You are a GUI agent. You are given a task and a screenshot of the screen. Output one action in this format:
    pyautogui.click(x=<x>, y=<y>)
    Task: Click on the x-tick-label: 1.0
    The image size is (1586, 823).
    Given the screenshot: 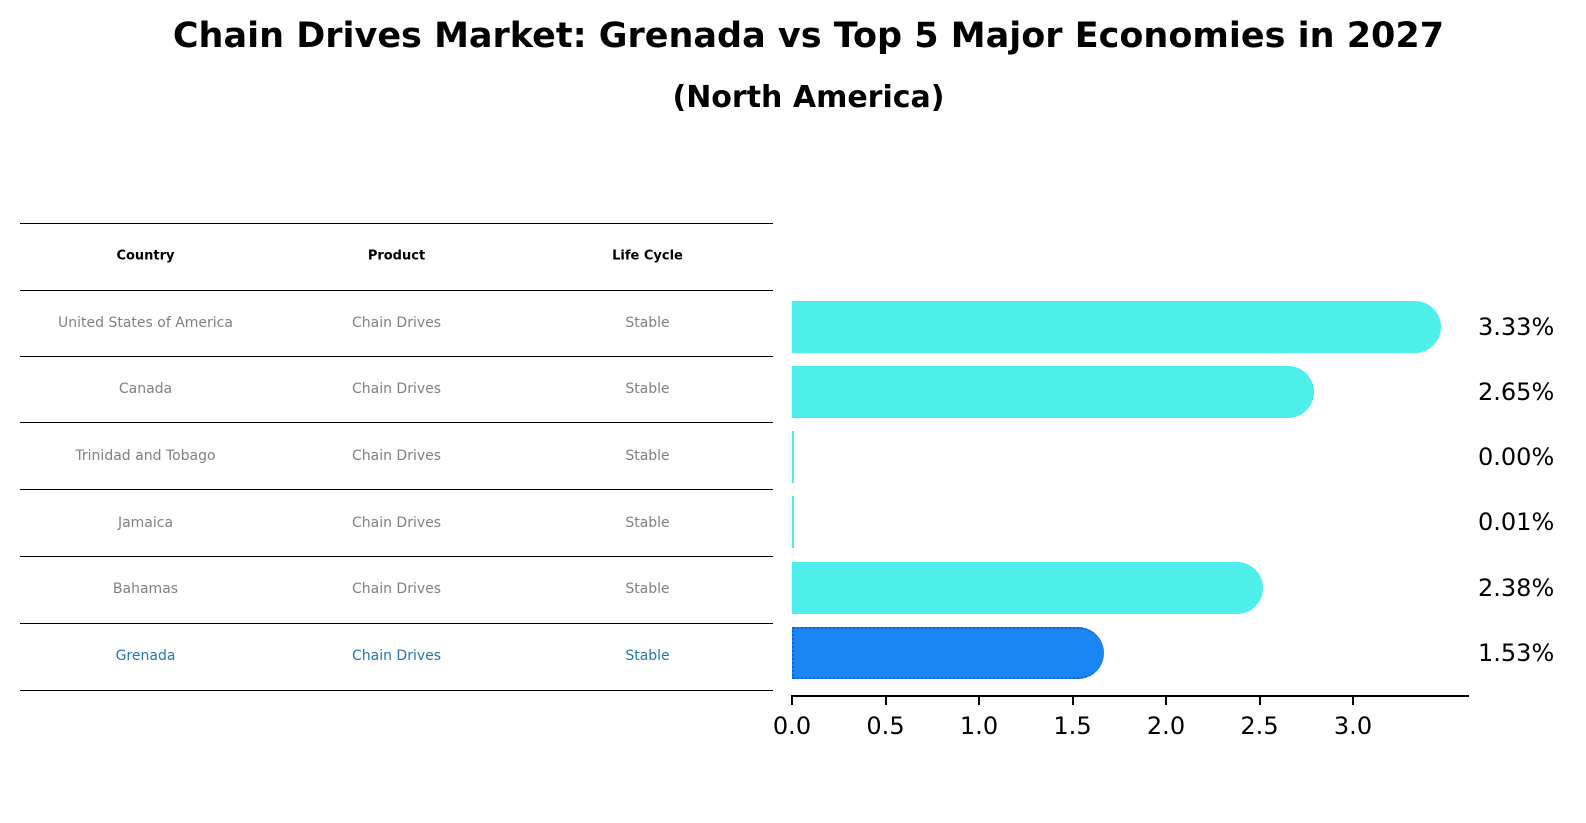 What is the action you would take?
    pyautogui.click(x=979, y=726)
    